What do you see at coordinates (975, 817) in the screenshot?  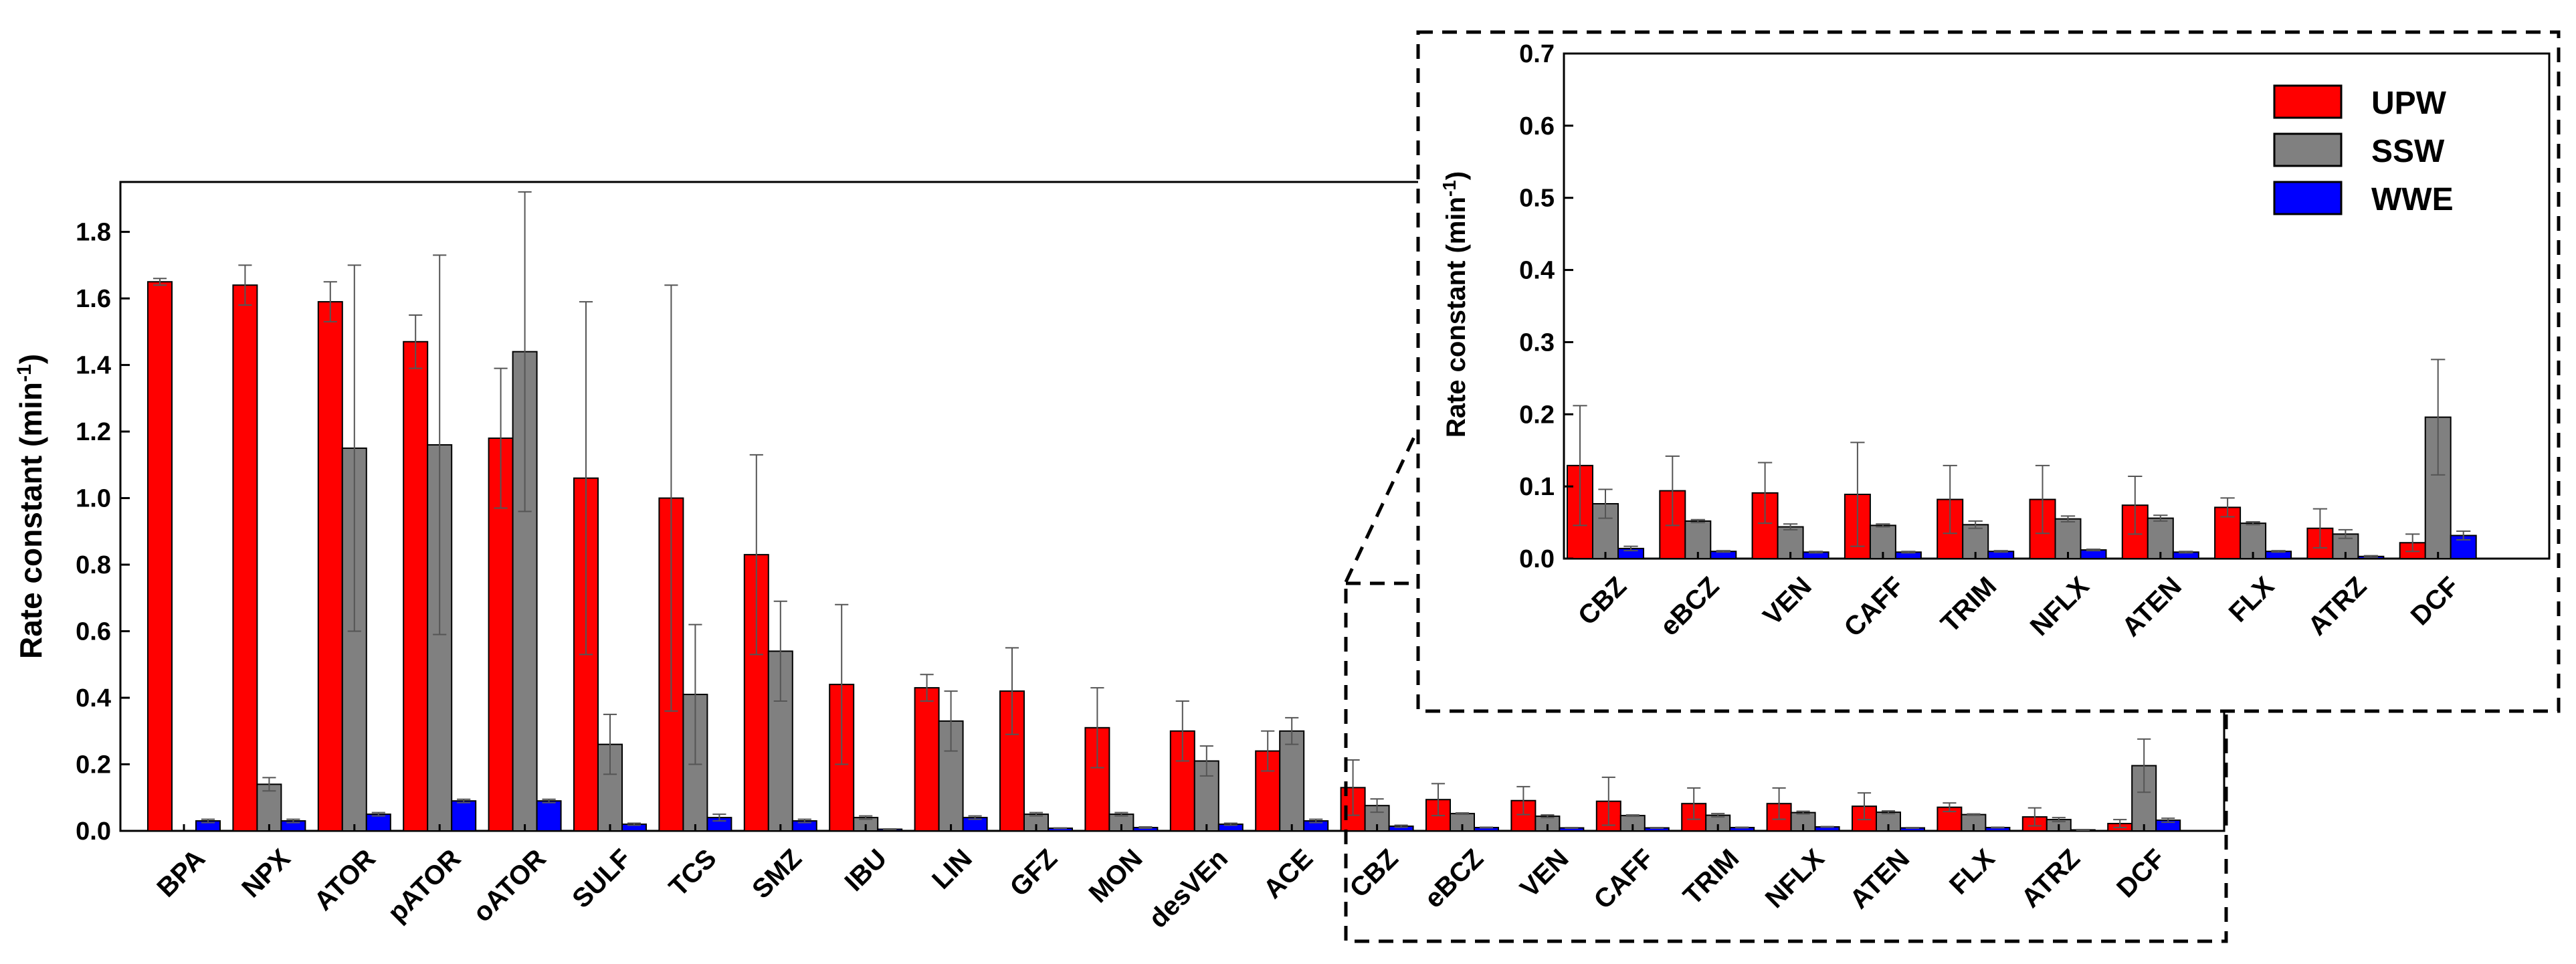 I see `main-errorbar-wwe-lin` at bounding box center [975, 817].